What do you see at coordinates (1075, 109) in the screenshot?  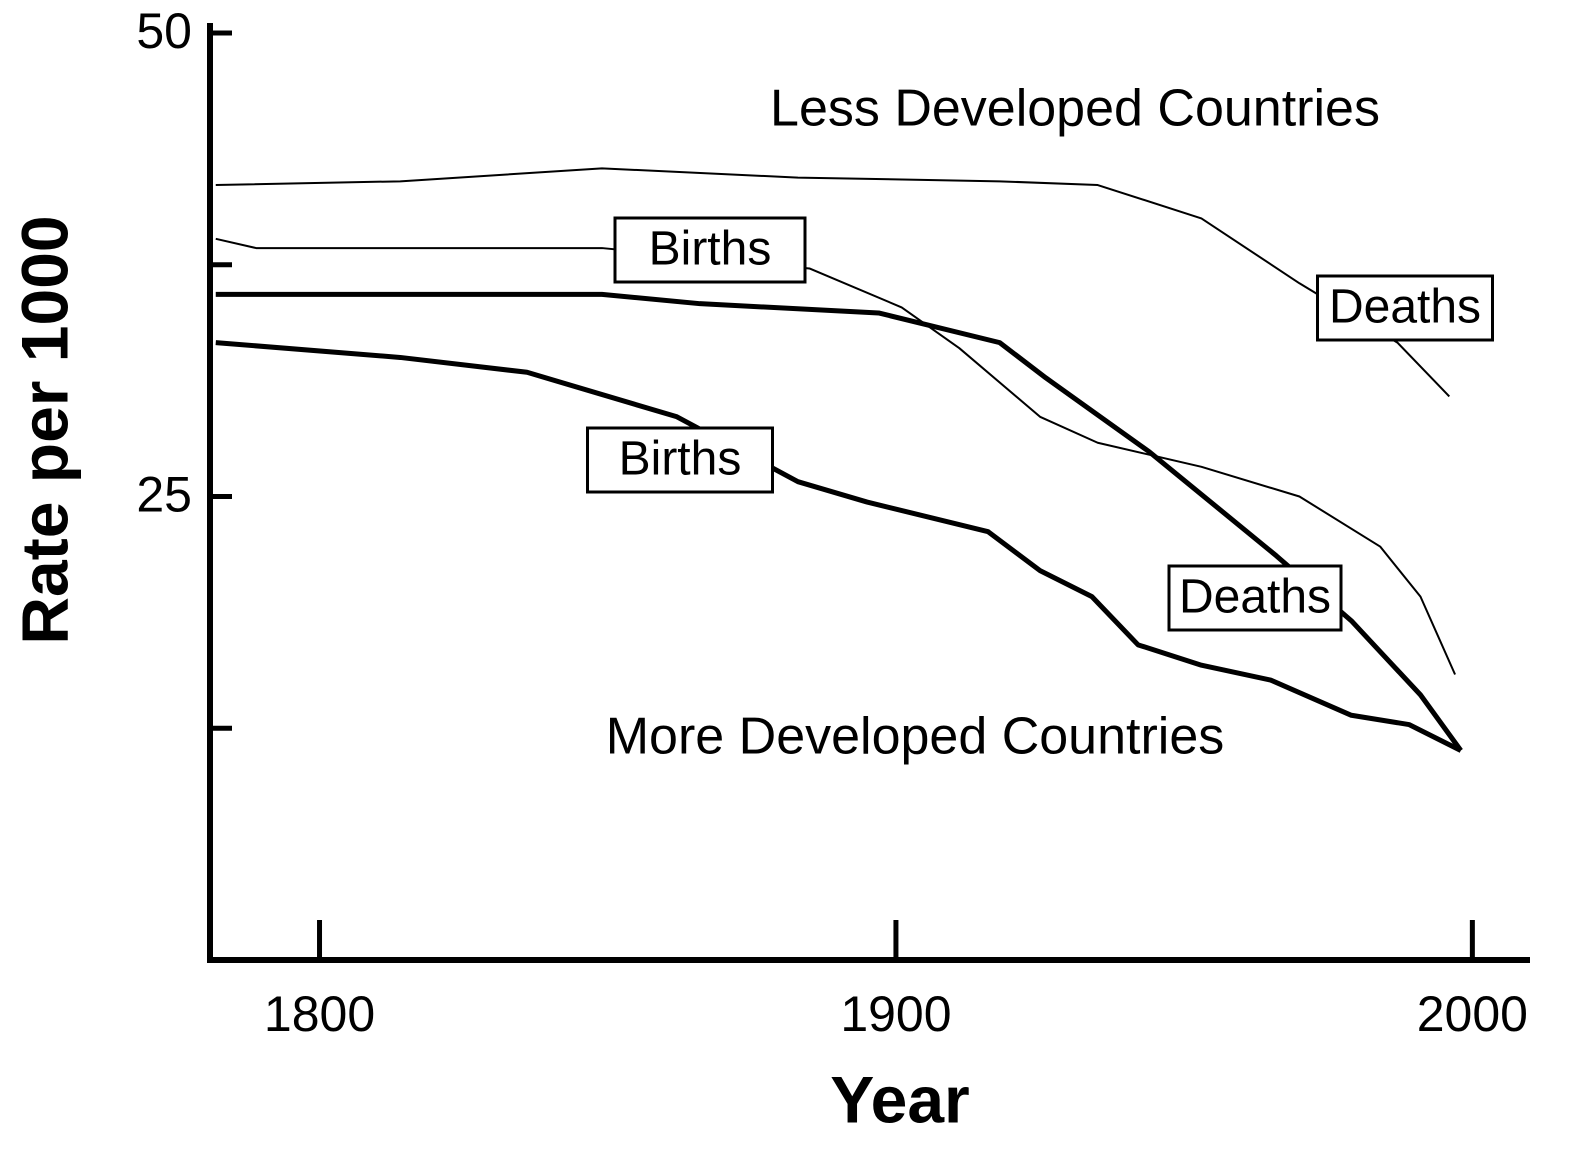 I see `annotation: Less Developed Countries` at bounding box center [1075, 109].